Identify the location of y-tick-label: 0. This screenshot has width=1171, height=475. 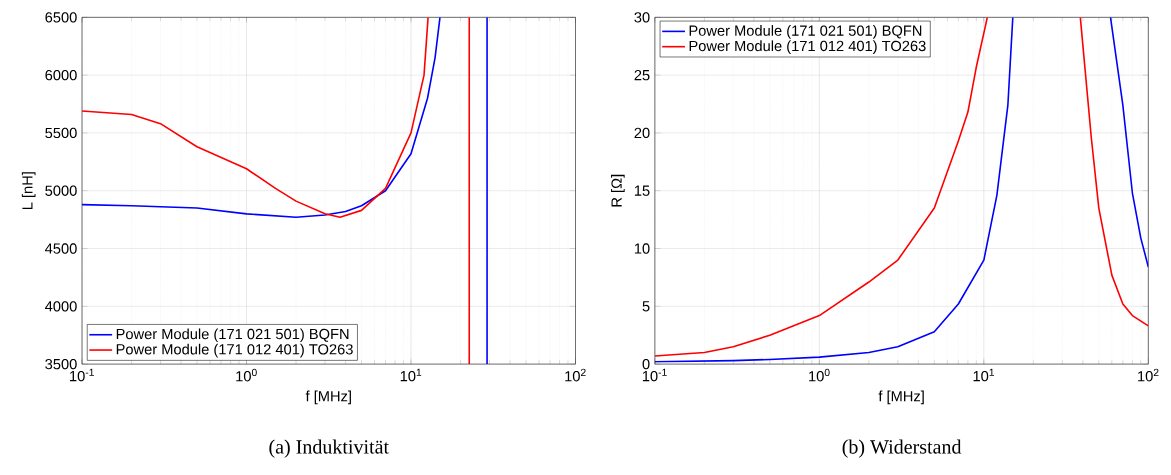
(646, 364).